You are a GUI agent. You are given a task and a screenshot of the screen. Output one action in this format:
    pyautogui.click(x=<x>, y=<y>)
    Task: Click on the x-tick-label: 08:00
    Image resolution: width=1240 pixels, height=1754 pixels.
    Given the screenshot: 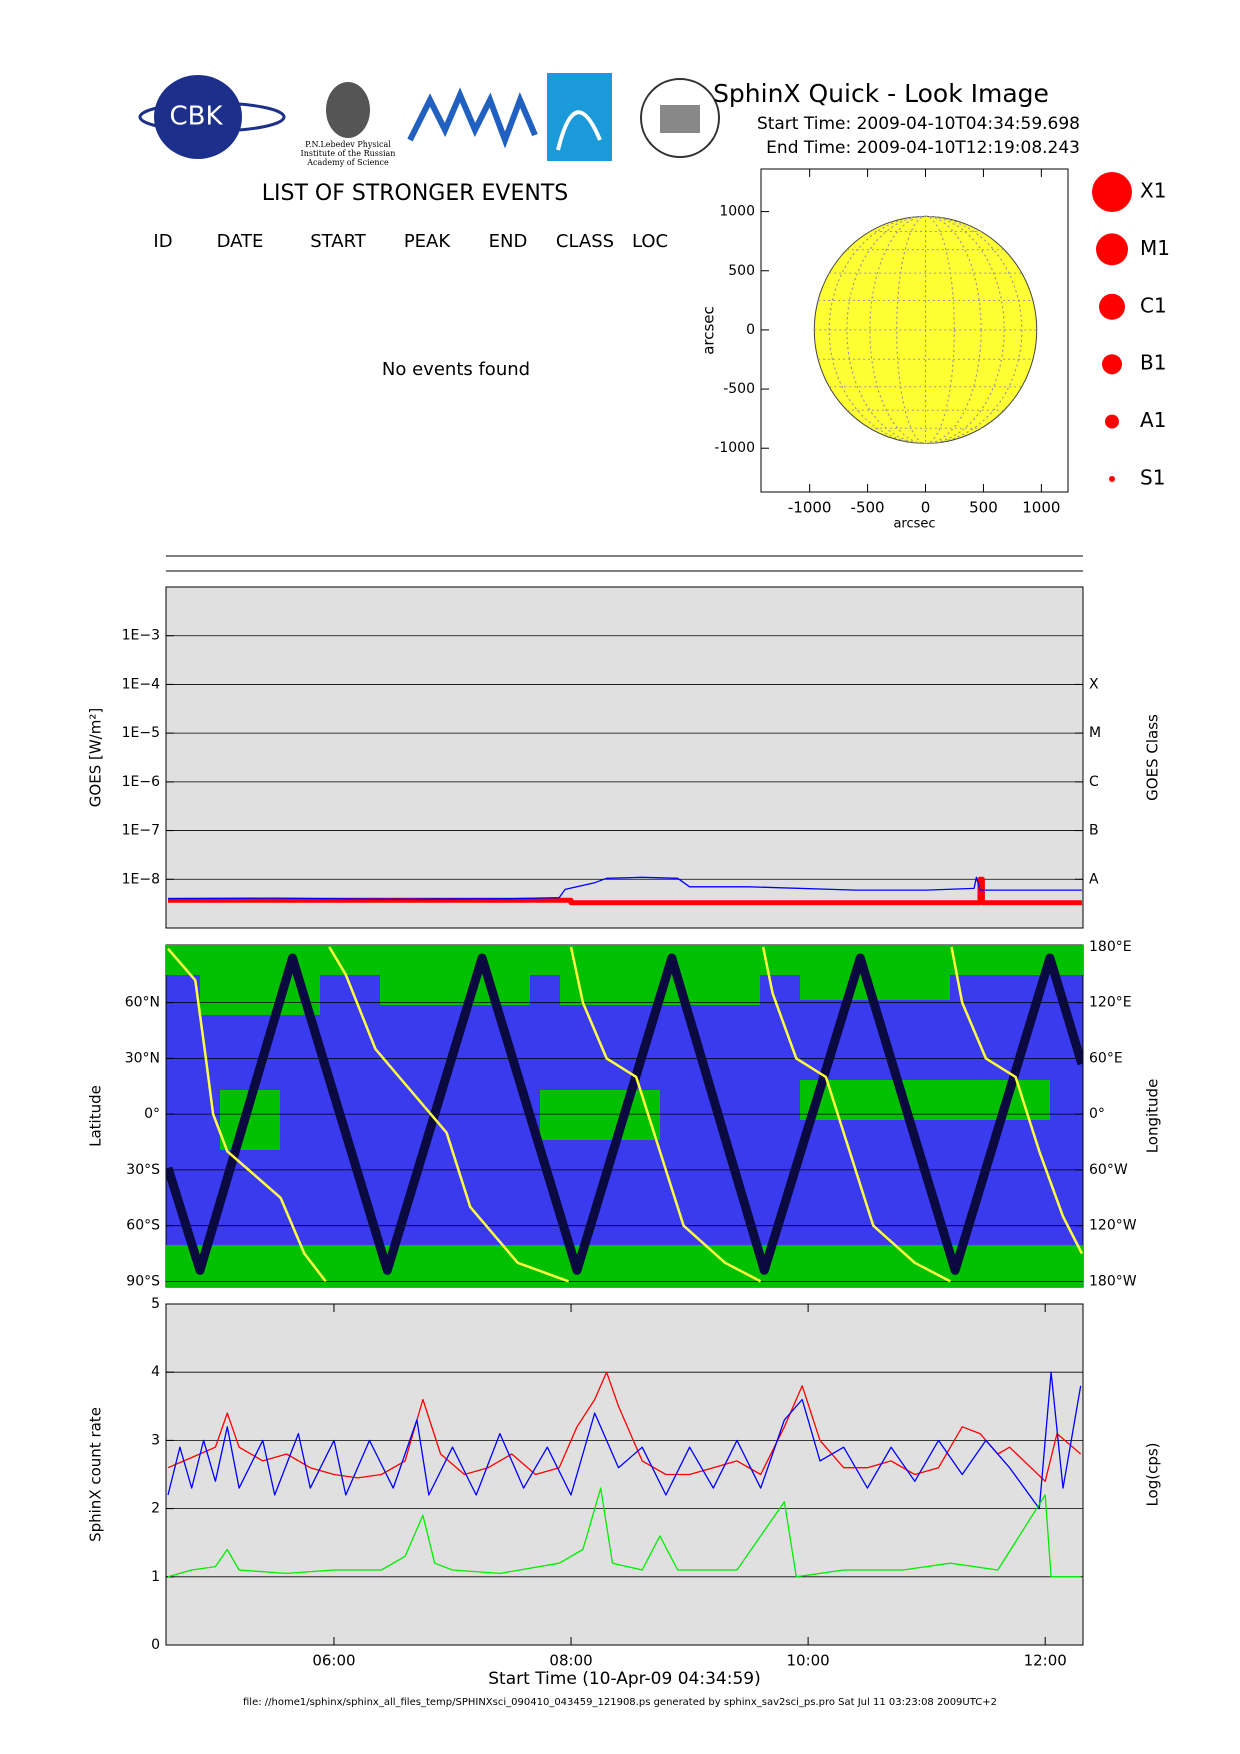 What is the action you would take?
    pyautogui.click(x=570, y=1661)
    